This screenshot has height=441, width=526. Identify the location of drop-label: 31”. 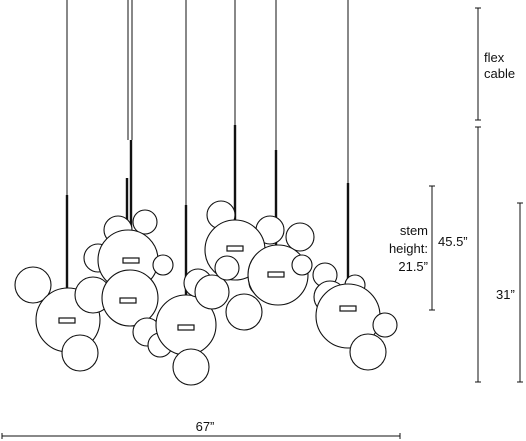
(505, 294).